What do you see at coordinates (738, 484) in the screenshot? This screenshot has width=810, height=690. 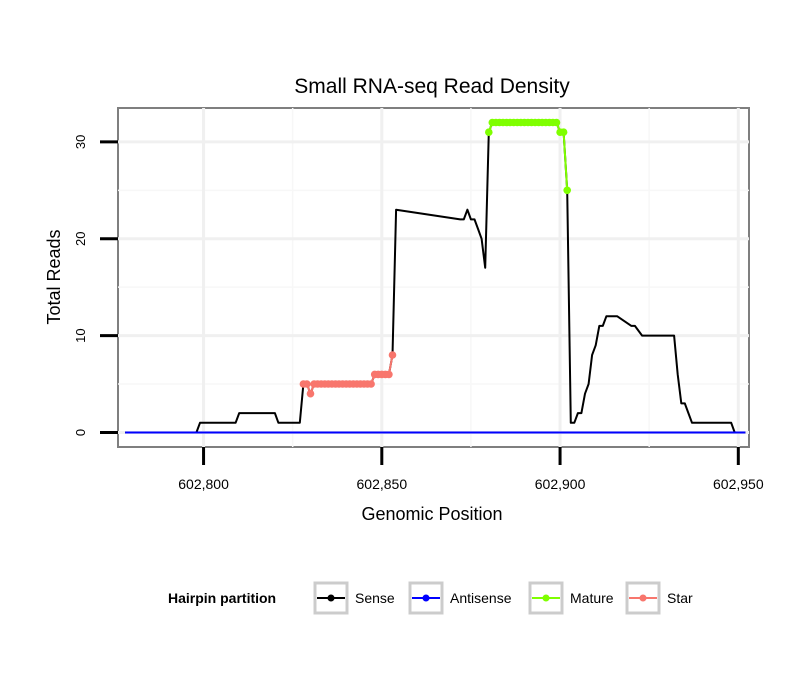 I see `x-tick-label: 602,950` at bounding box center [738, 484].